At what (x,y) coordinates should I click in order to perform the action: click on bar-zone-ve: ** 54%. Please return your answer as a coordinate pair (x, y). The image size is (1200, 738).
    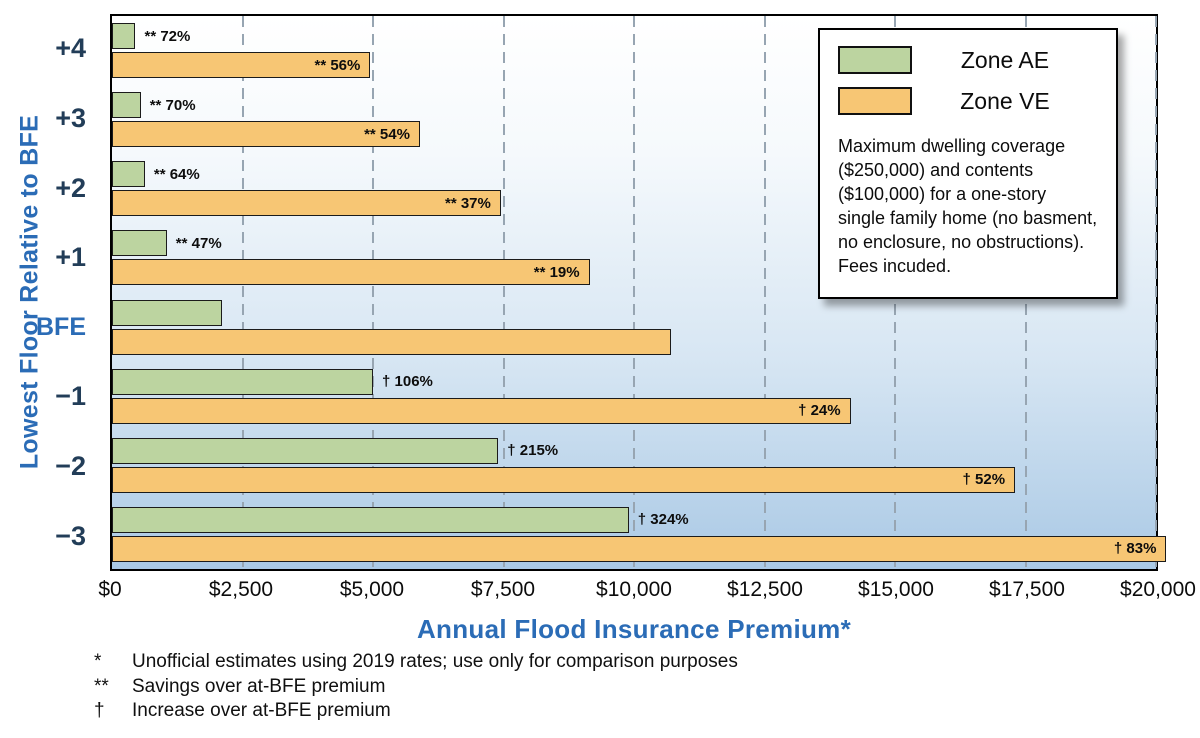
    Looking at the image, I should click on (266, 134).